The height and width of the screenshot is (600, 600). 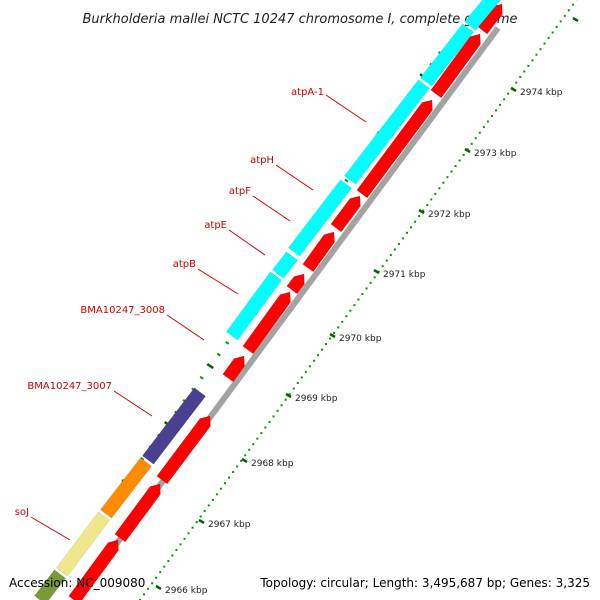 I want to click on gene-label-soJ: soJ, so click(x=22, y=512).